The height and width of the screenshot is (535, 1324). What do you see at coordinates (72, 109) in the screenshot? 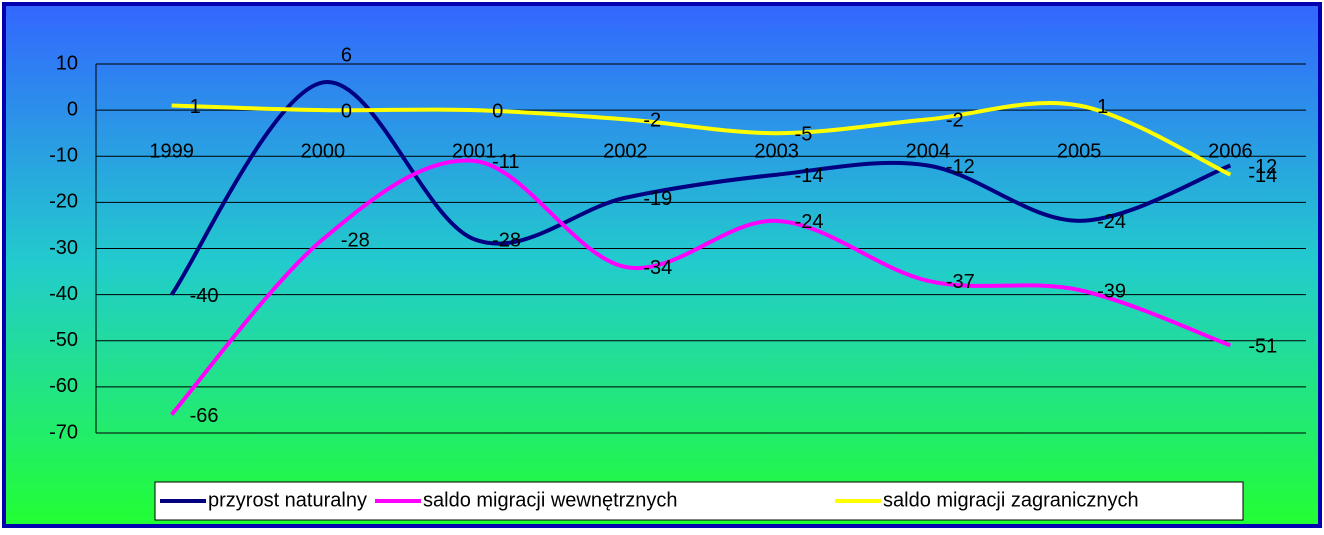
I see `y-tick-label: 0` at bounding box center [72, 109].